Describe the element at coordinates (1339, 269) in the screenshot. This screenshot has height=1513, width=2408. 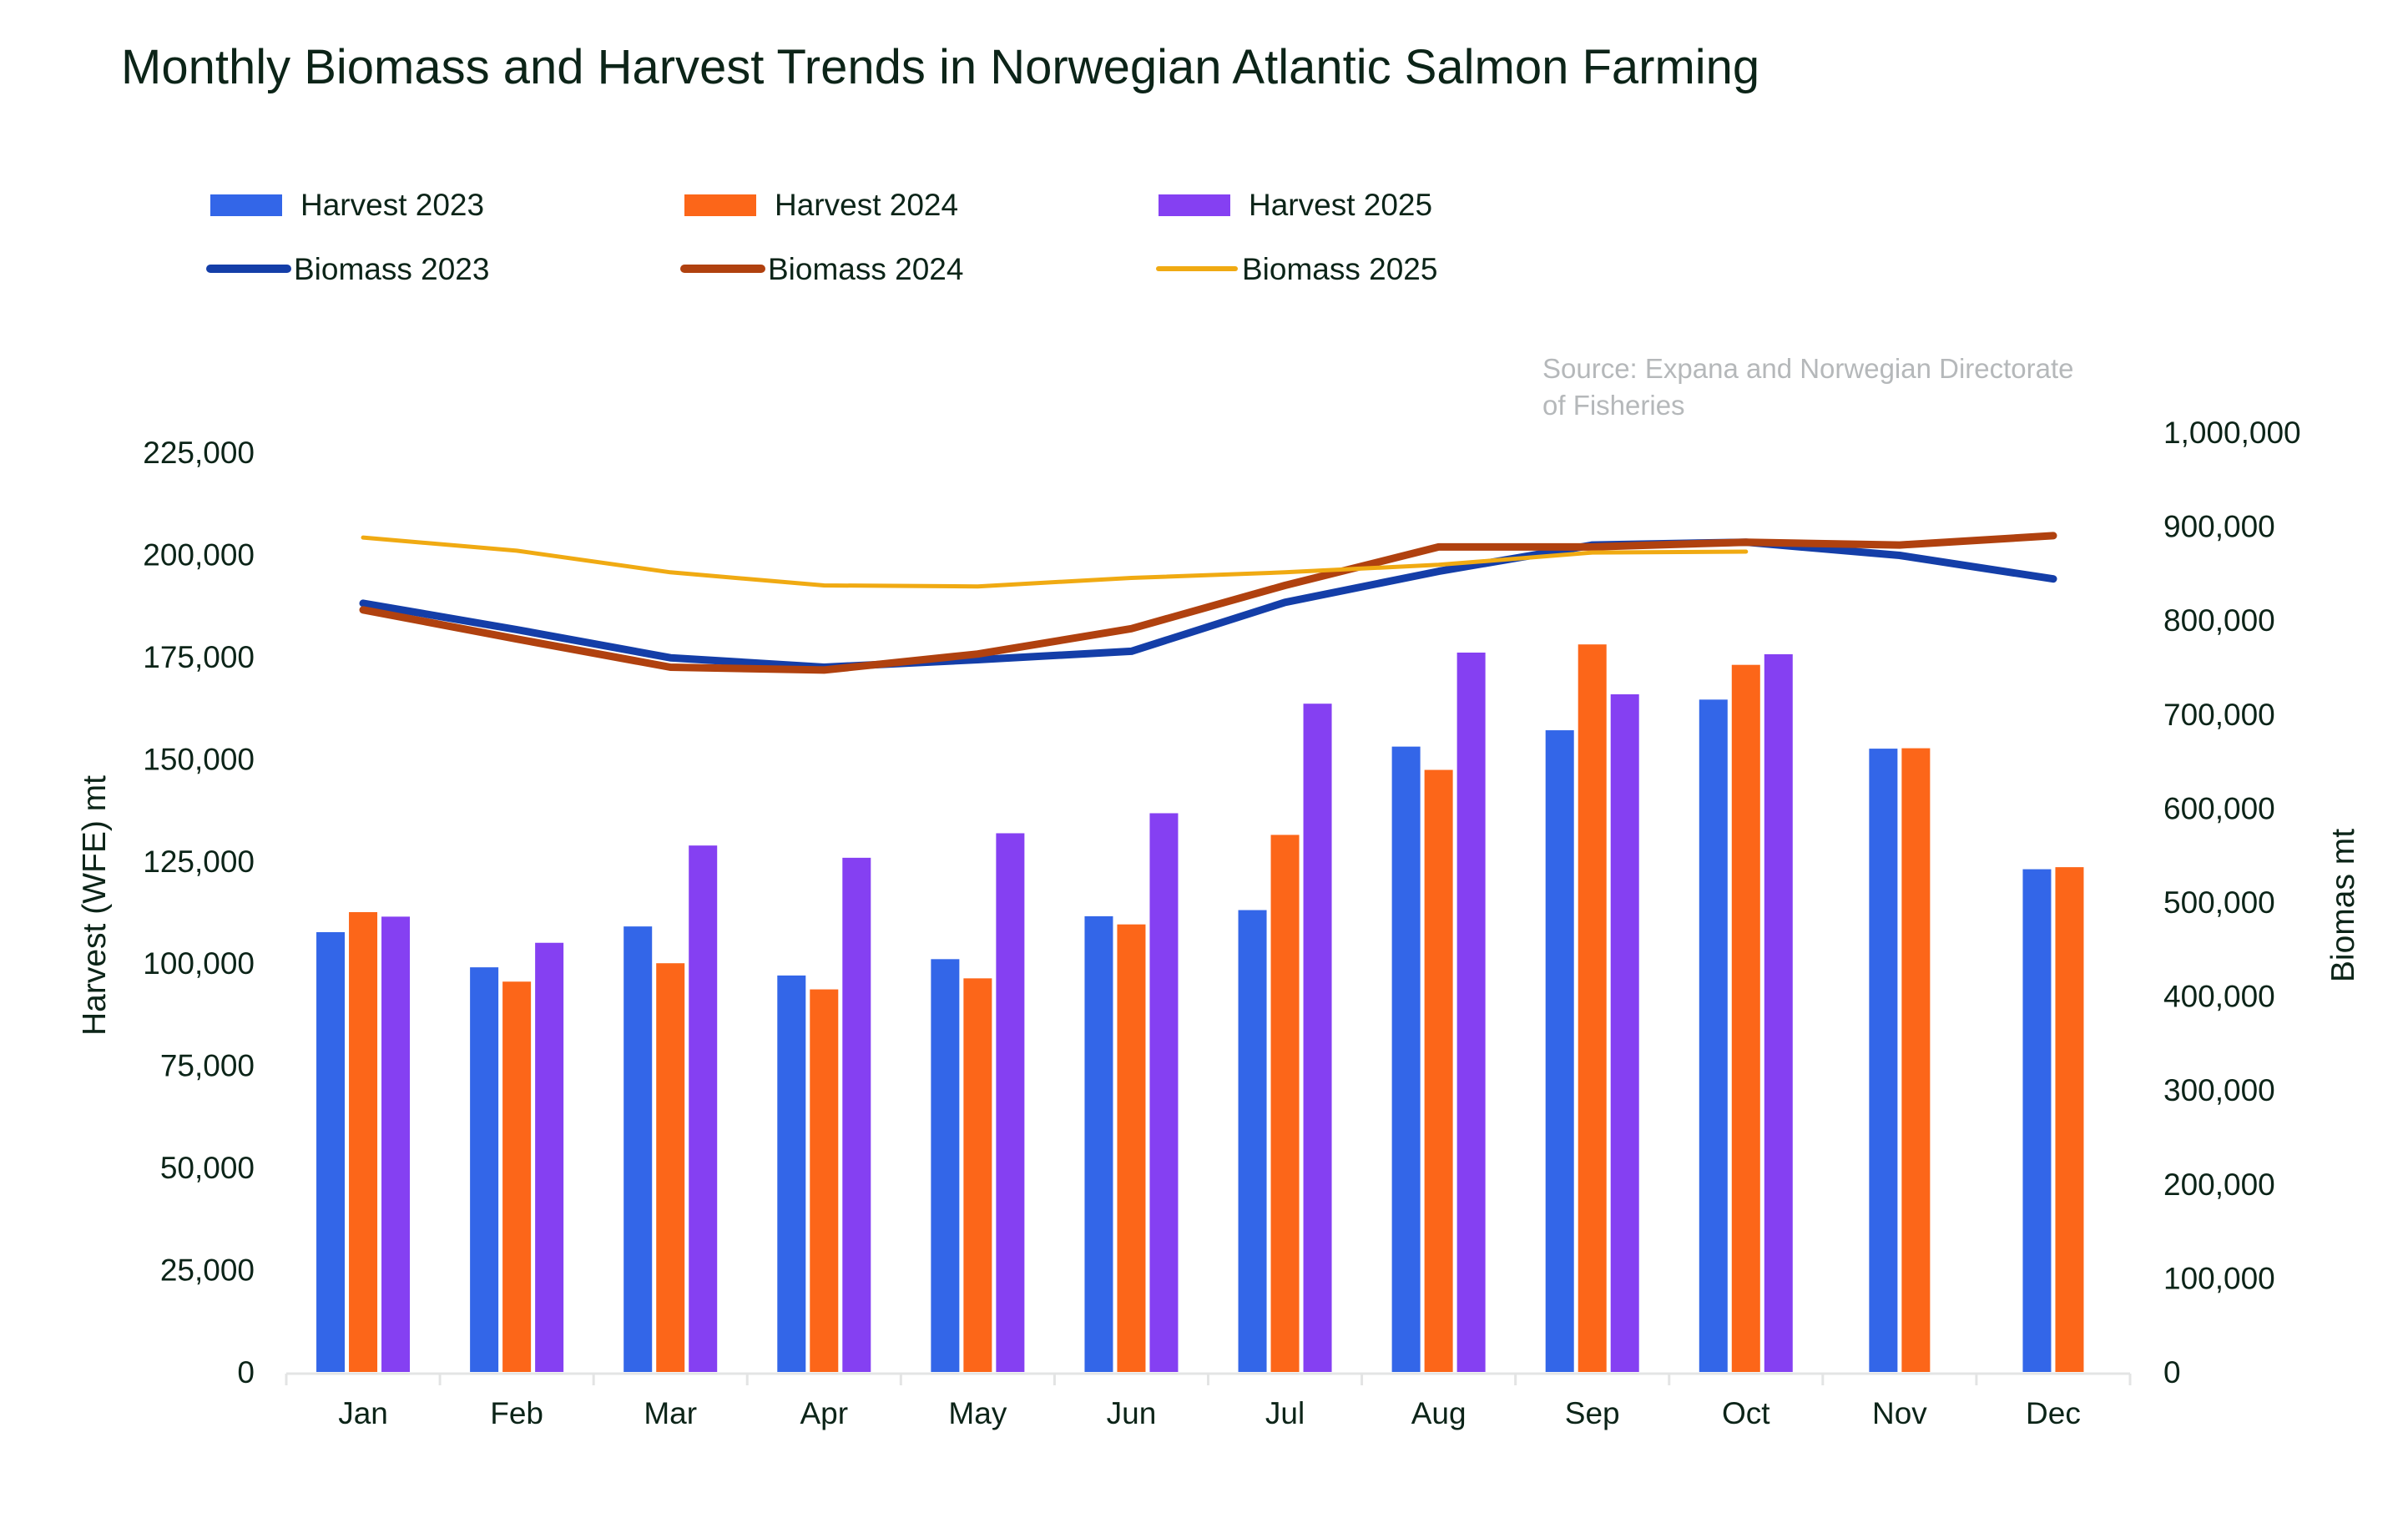
I see `legend-label-biomass-2025: Biomass 2025` at that location.